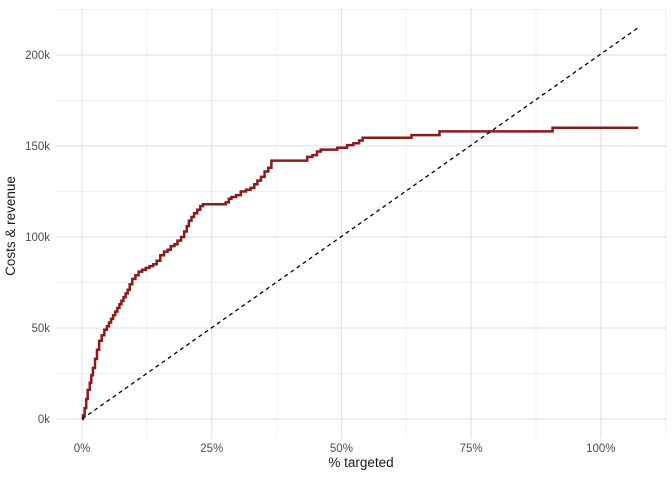 This screenshot has height=480, width=672. What do you see at coordinates (40, 329) in the screenshot?
I see `y-tick-label: 50k` at bounding box center [40, 329].